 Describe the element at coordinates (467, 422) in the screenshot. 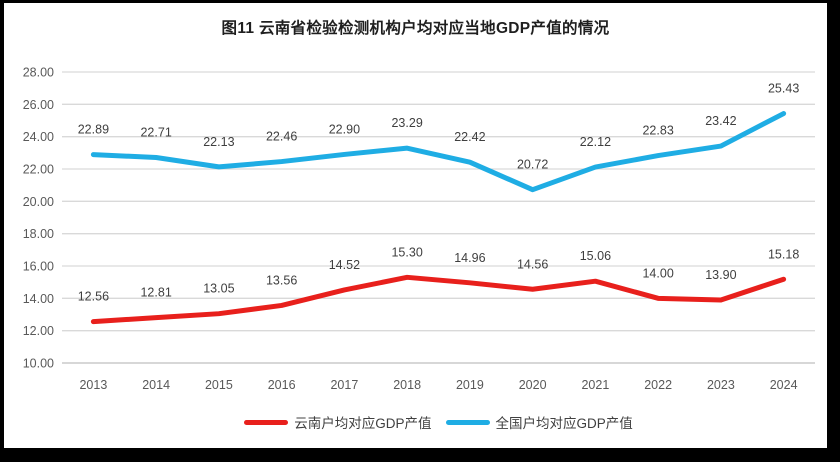

I see `legend-swatch-national-line` at that location.